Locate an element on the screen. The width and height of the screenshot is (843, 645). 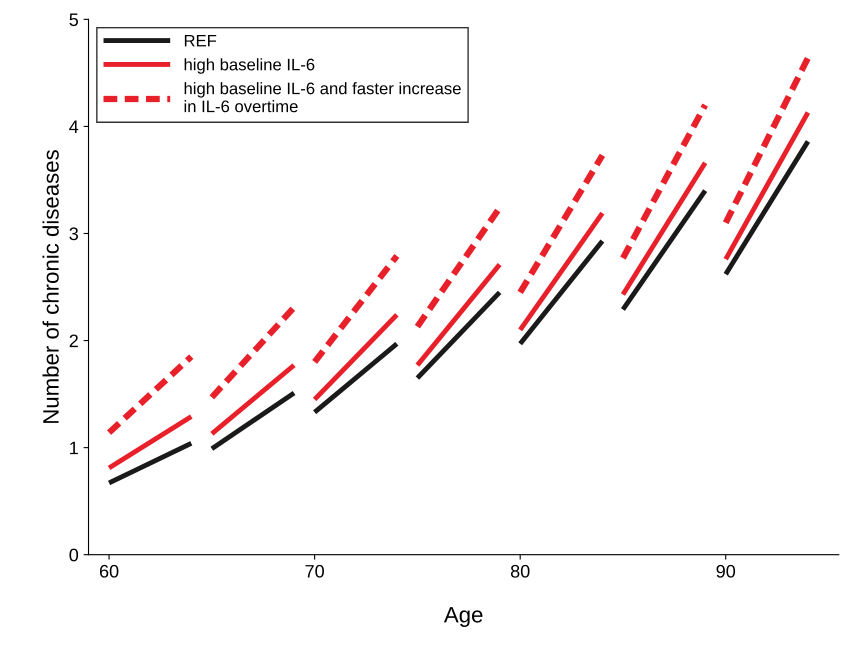
y-axis-title: Number of chronic diseases is located at coordinates (50, 286).